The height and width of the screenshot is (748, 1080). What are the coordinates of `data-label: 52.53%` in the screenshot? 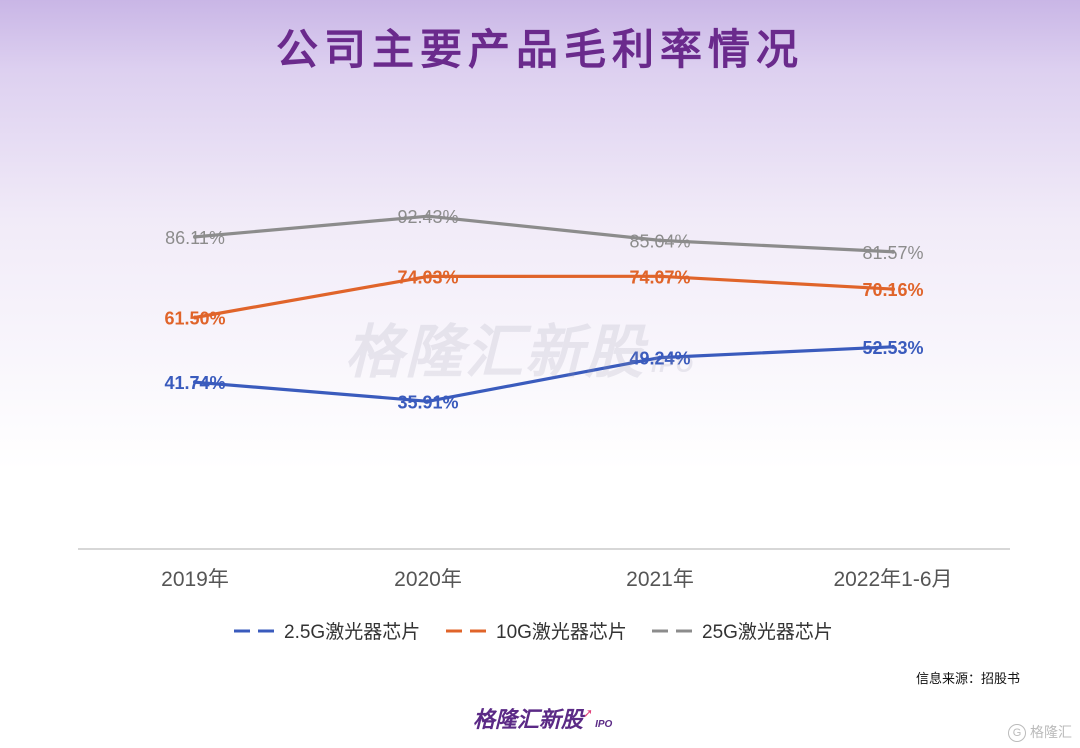 It's located at (892, 348).